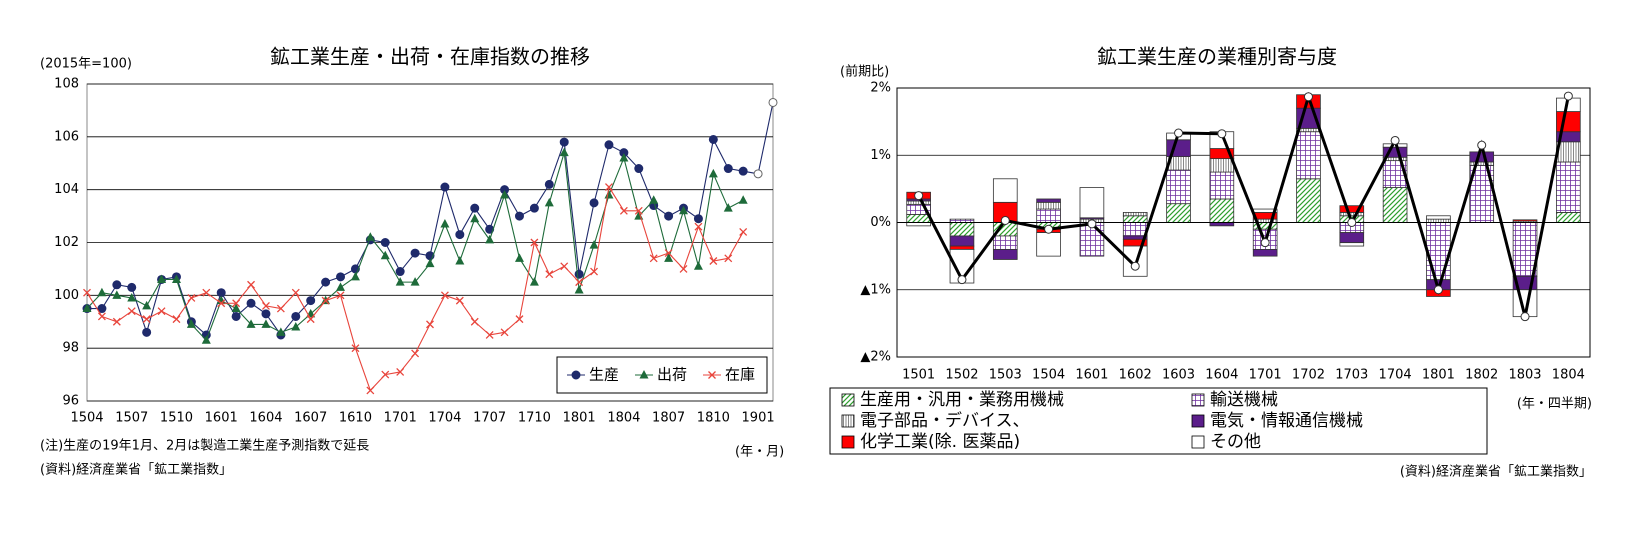  I want to click on x-tick-label: 1601, so click(1091, 375).